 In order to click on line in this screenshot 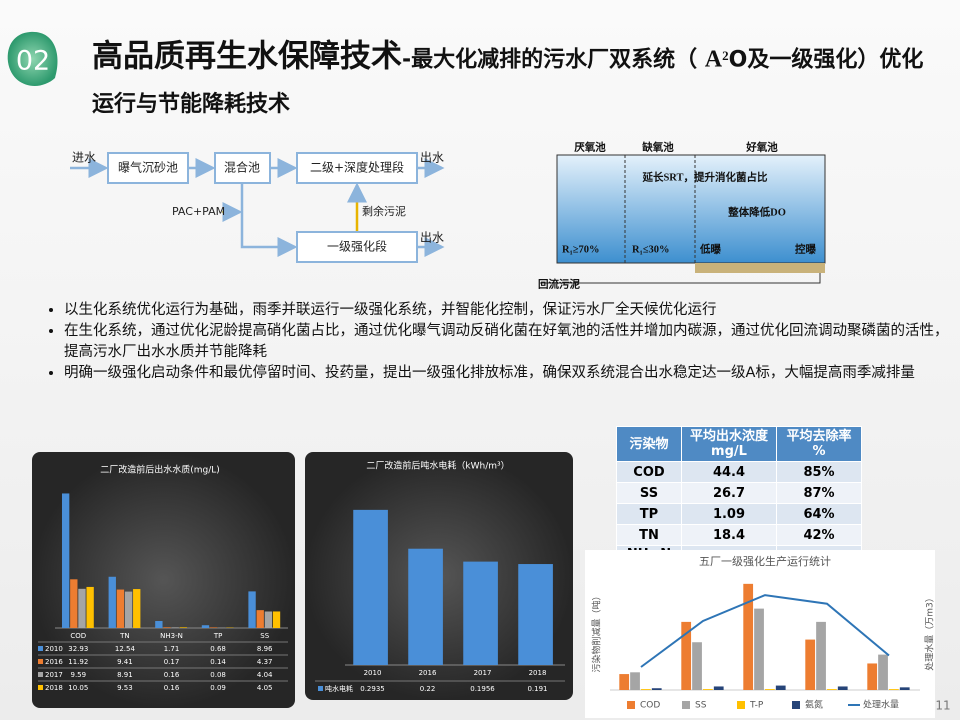, I will do `click(765, 631)`.